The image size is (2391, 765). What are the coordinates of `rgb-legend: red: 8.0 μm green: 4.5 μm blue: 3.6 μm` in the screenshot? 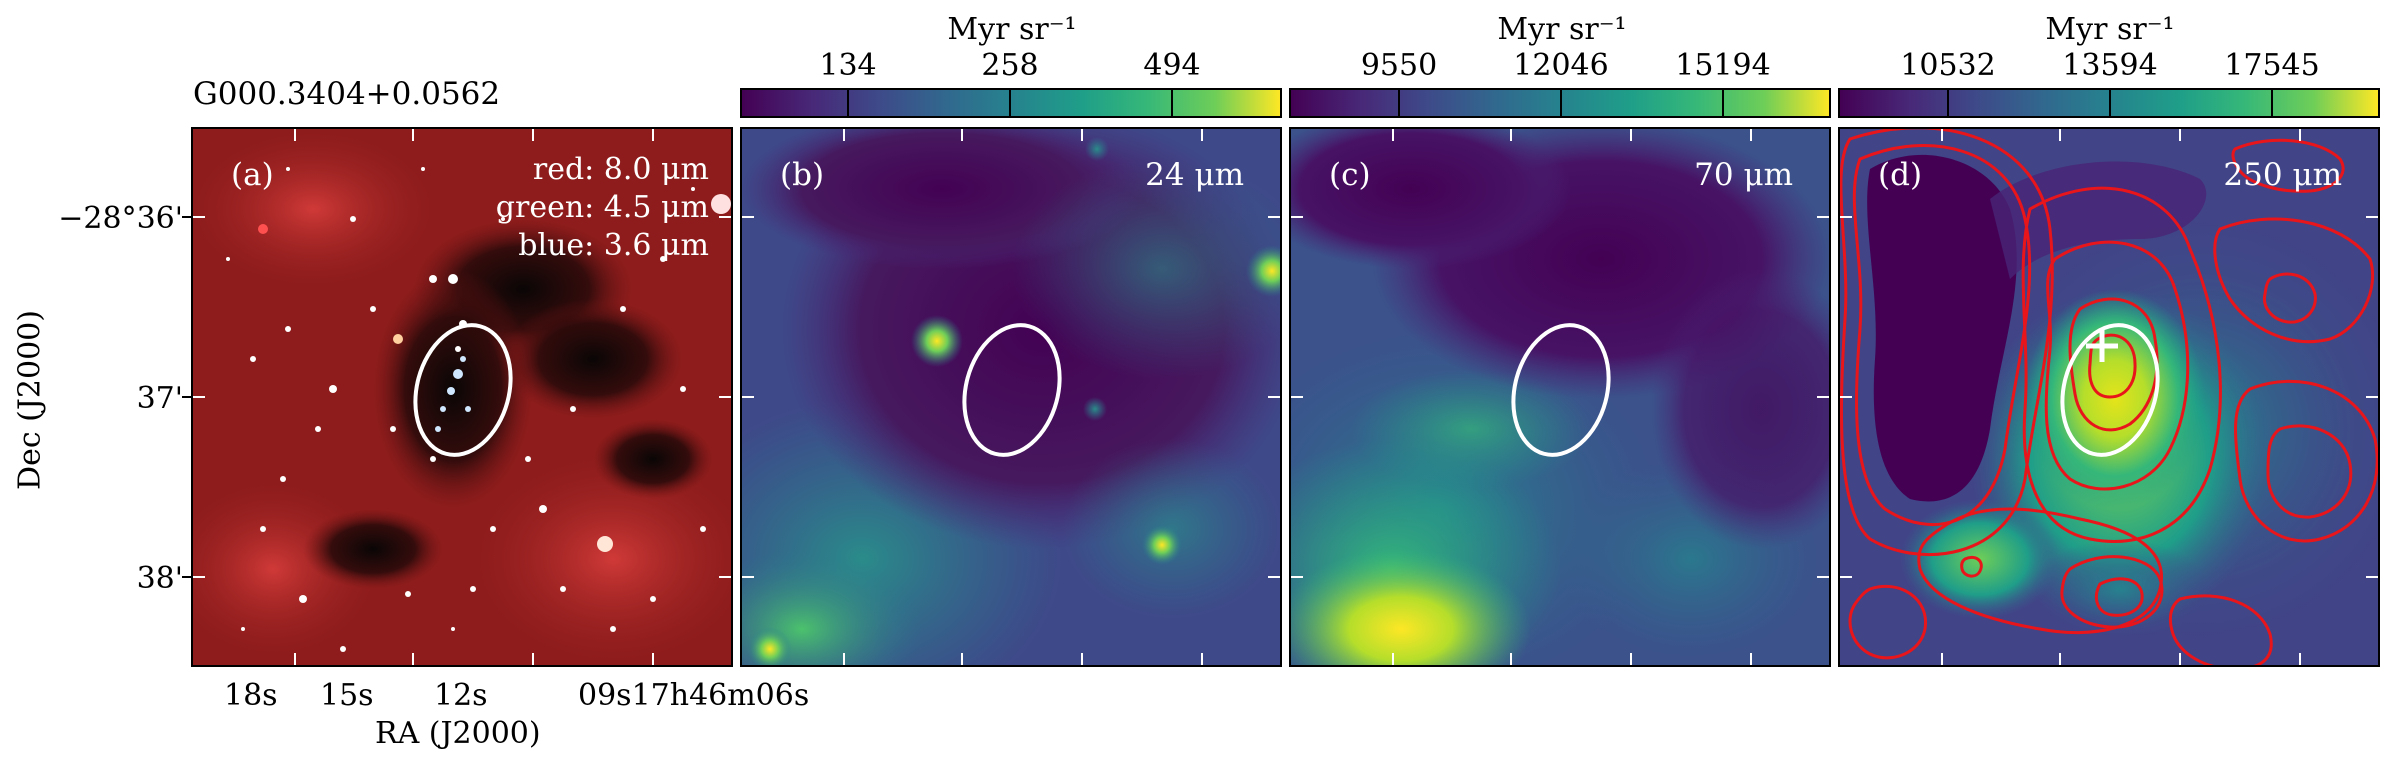 It's located at (602, 208).